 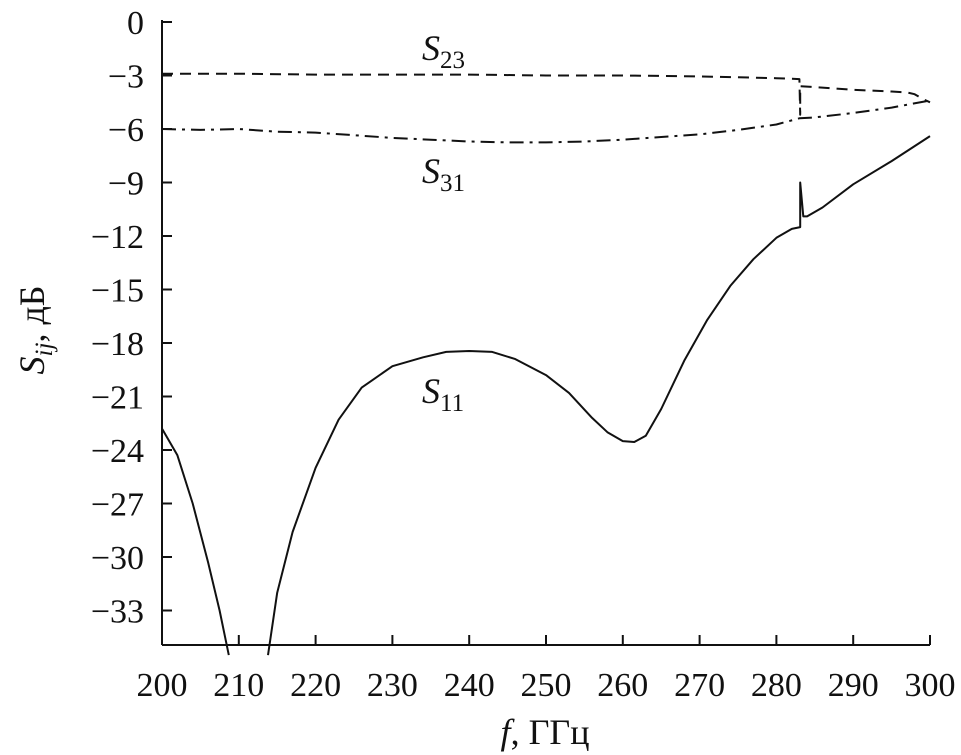 I want to click on y-tick-label: −9, so click(x=126, y=184).